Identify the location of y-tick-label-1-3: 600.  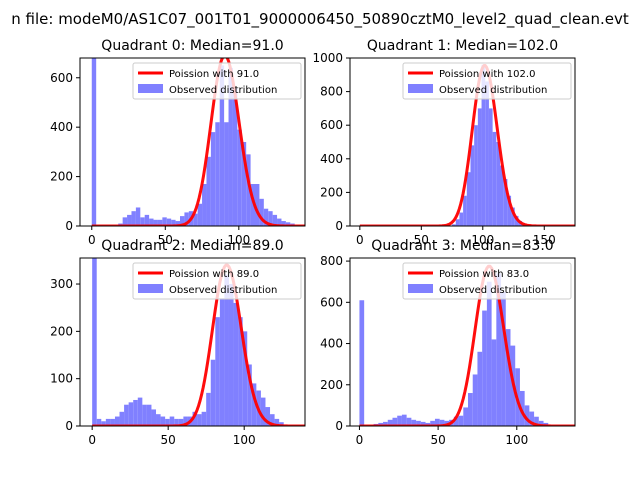
(331, 125).